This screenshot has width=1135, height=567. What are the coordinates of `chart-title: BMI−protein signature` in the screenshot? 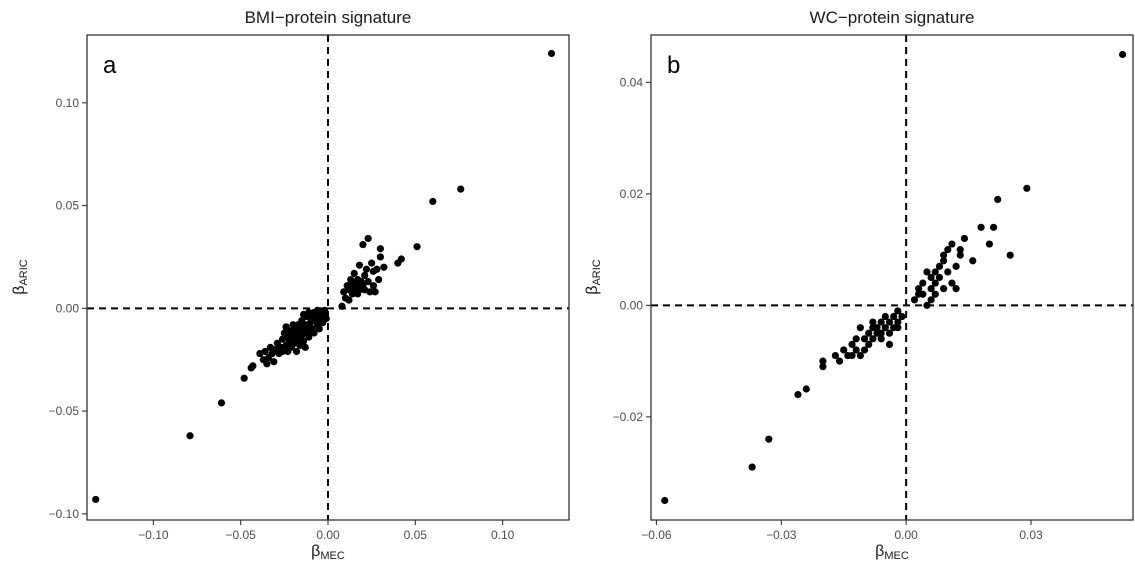 It's located at (328, 17).